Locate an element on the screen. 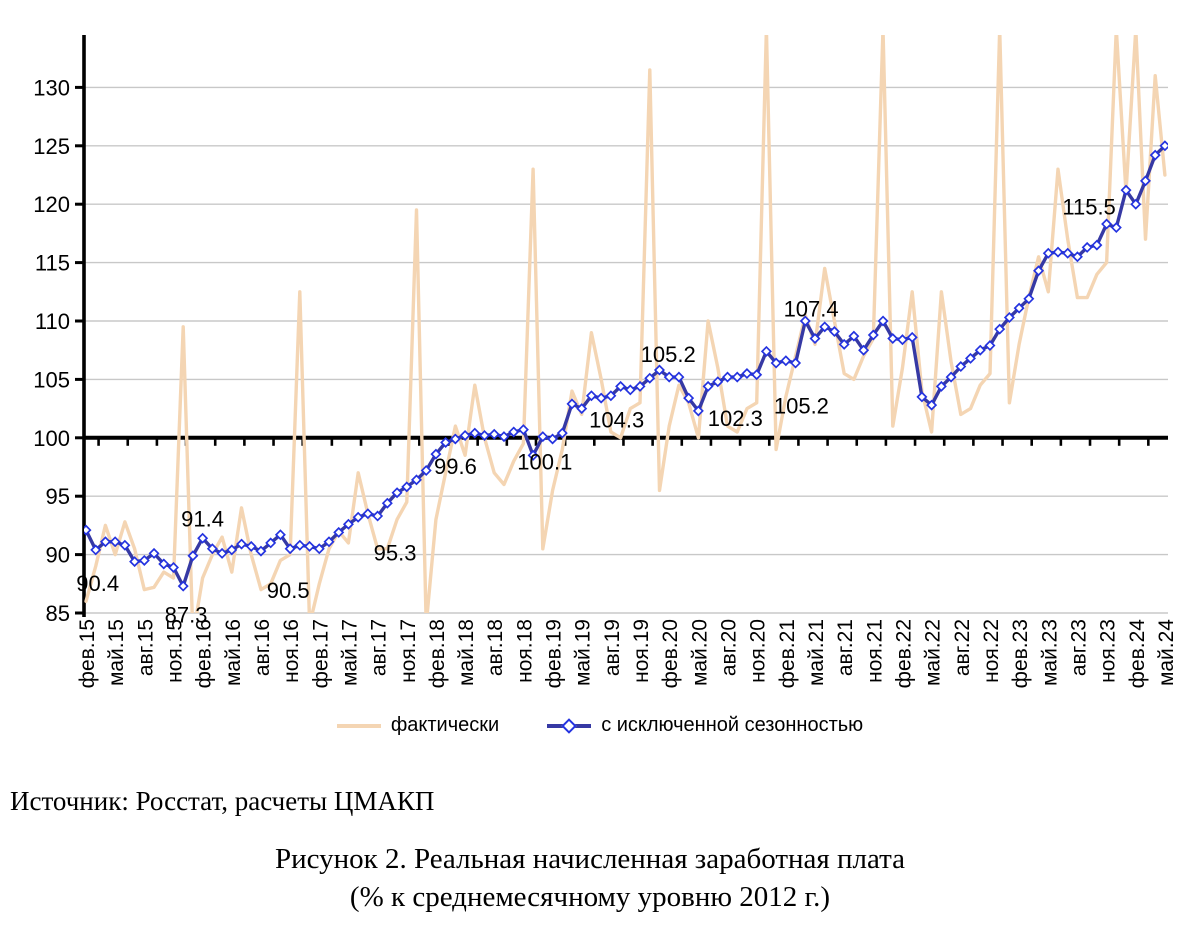 The width and height of the screenshot is (1200, 929). chart-legend: фактически с исключенной сезонностью is located at coordinates (600, 725).